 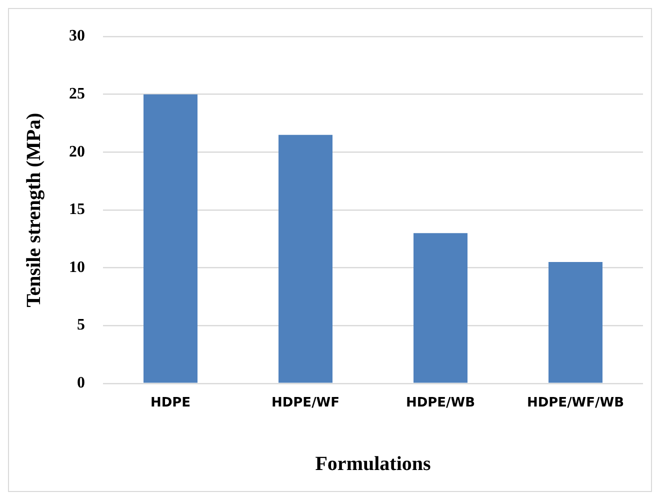 I want to click on y-tick-label: 15, so click(x=77, y=209).